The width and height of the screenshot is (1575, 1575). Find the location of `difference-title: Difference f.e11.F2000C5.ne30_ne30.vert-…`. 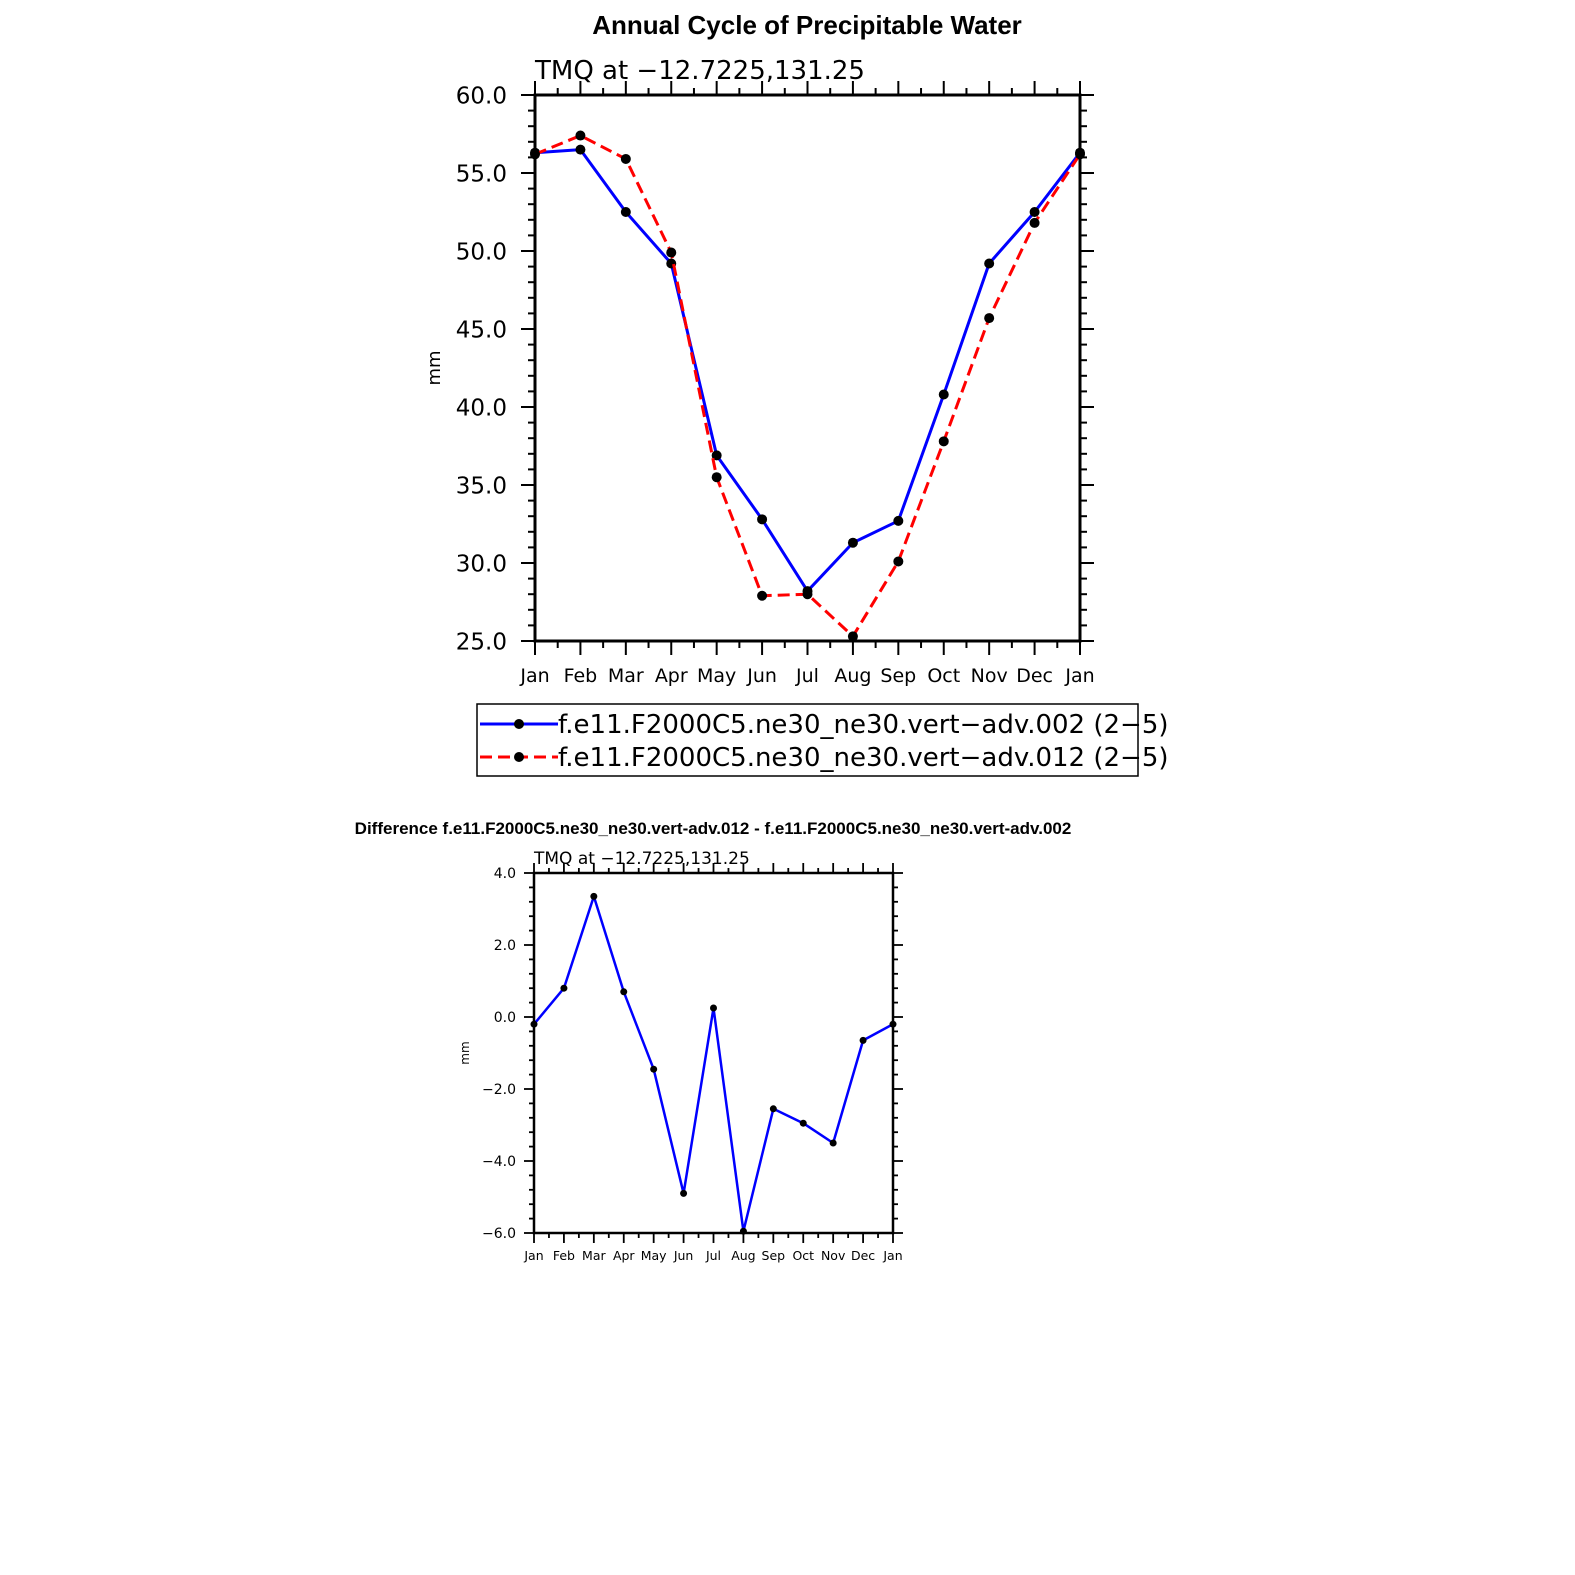

difference-title: Difference f.e11.F2000C5.ne30_ne30.vert-… is located at coordinates (713, 828).